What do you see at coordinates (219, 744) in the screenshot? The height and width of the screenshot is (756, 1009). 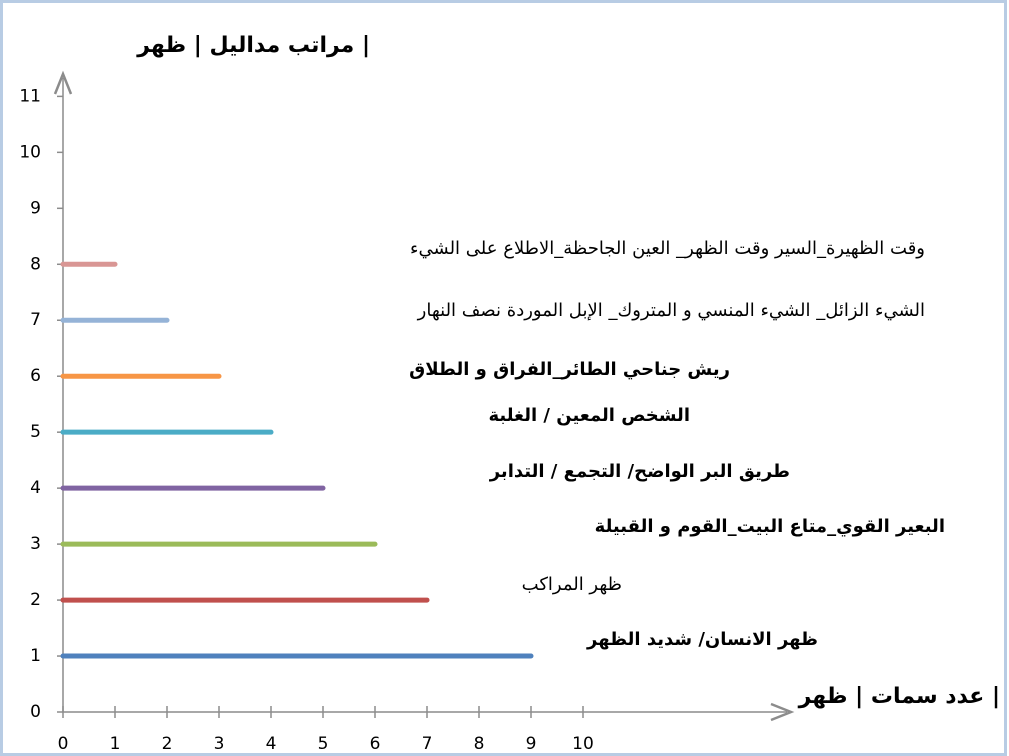 I see `x-tick-label: 3` at bounding box center [219, 744].